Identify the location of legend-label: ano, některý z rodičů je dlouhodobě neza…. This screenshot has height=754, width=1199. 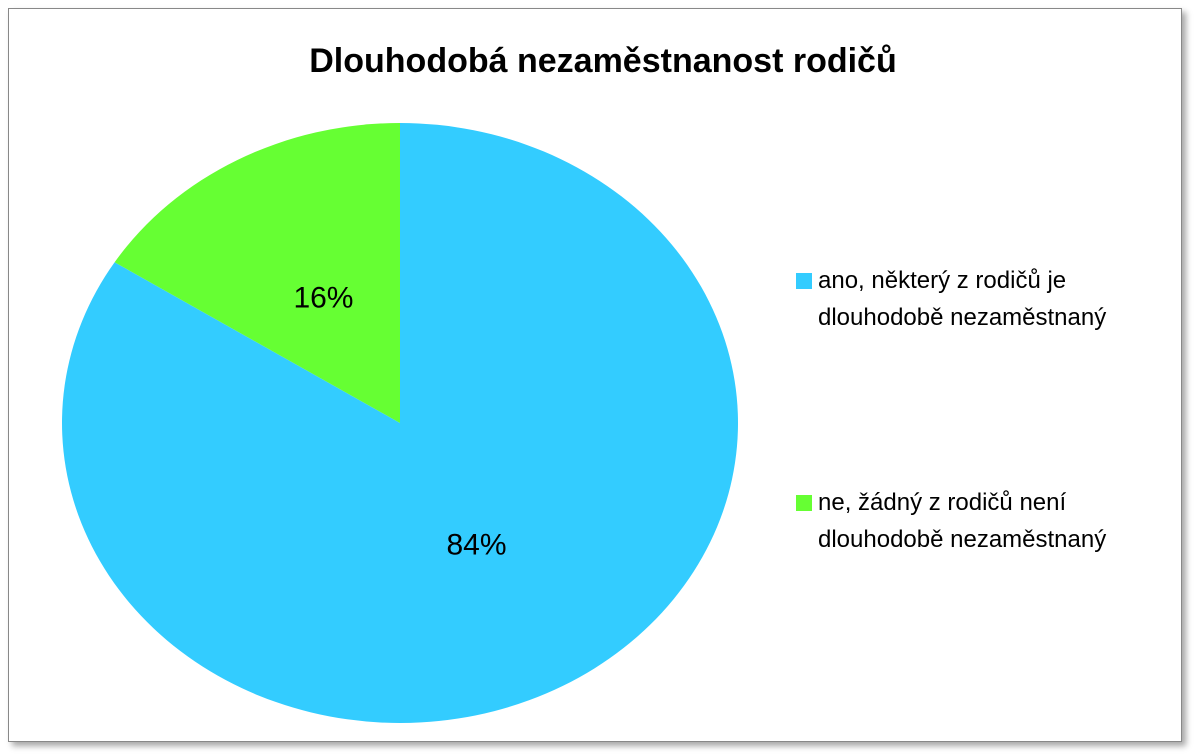
(962, 299).